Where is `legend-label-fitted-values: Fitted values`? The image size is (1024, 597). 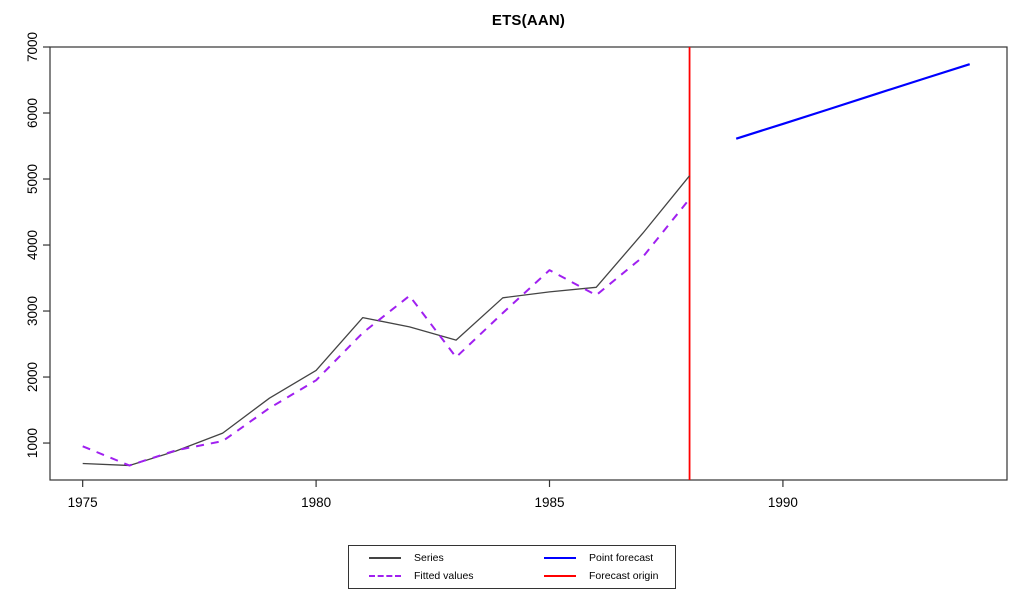
legend-label-fitted-values: Fitted values is located at coordinates (444, 575).